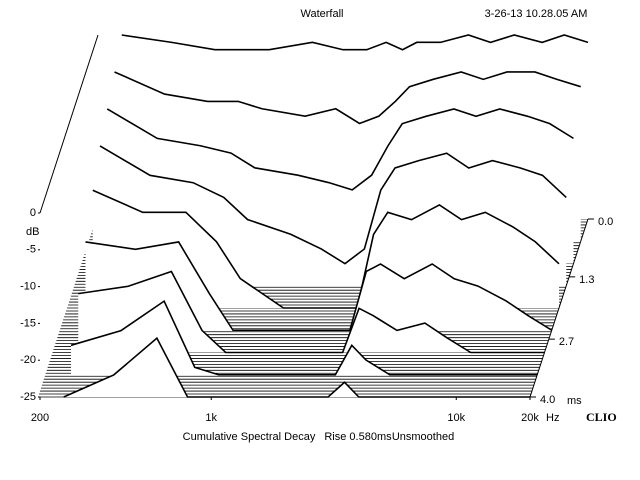  What do you see at coordinates (249, 437) in the screenshot?
I see `caption: Cumulative Spectral Decay` at bounding box center [249, 437].